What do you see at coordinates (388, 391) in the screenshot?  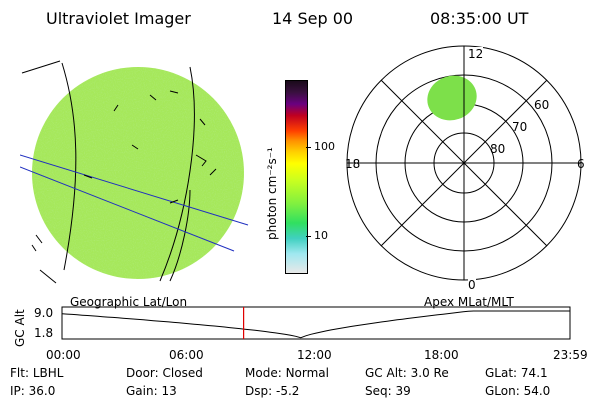 I see `seq-info: Seq: 39` at bounding box center [388, 391].